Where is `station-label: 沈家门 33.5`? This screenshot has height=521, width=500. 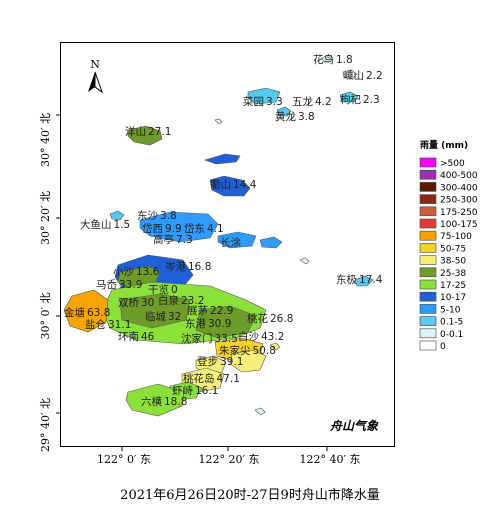
station-label: 沈家门 33.5 is located at coordinates (209, 338).